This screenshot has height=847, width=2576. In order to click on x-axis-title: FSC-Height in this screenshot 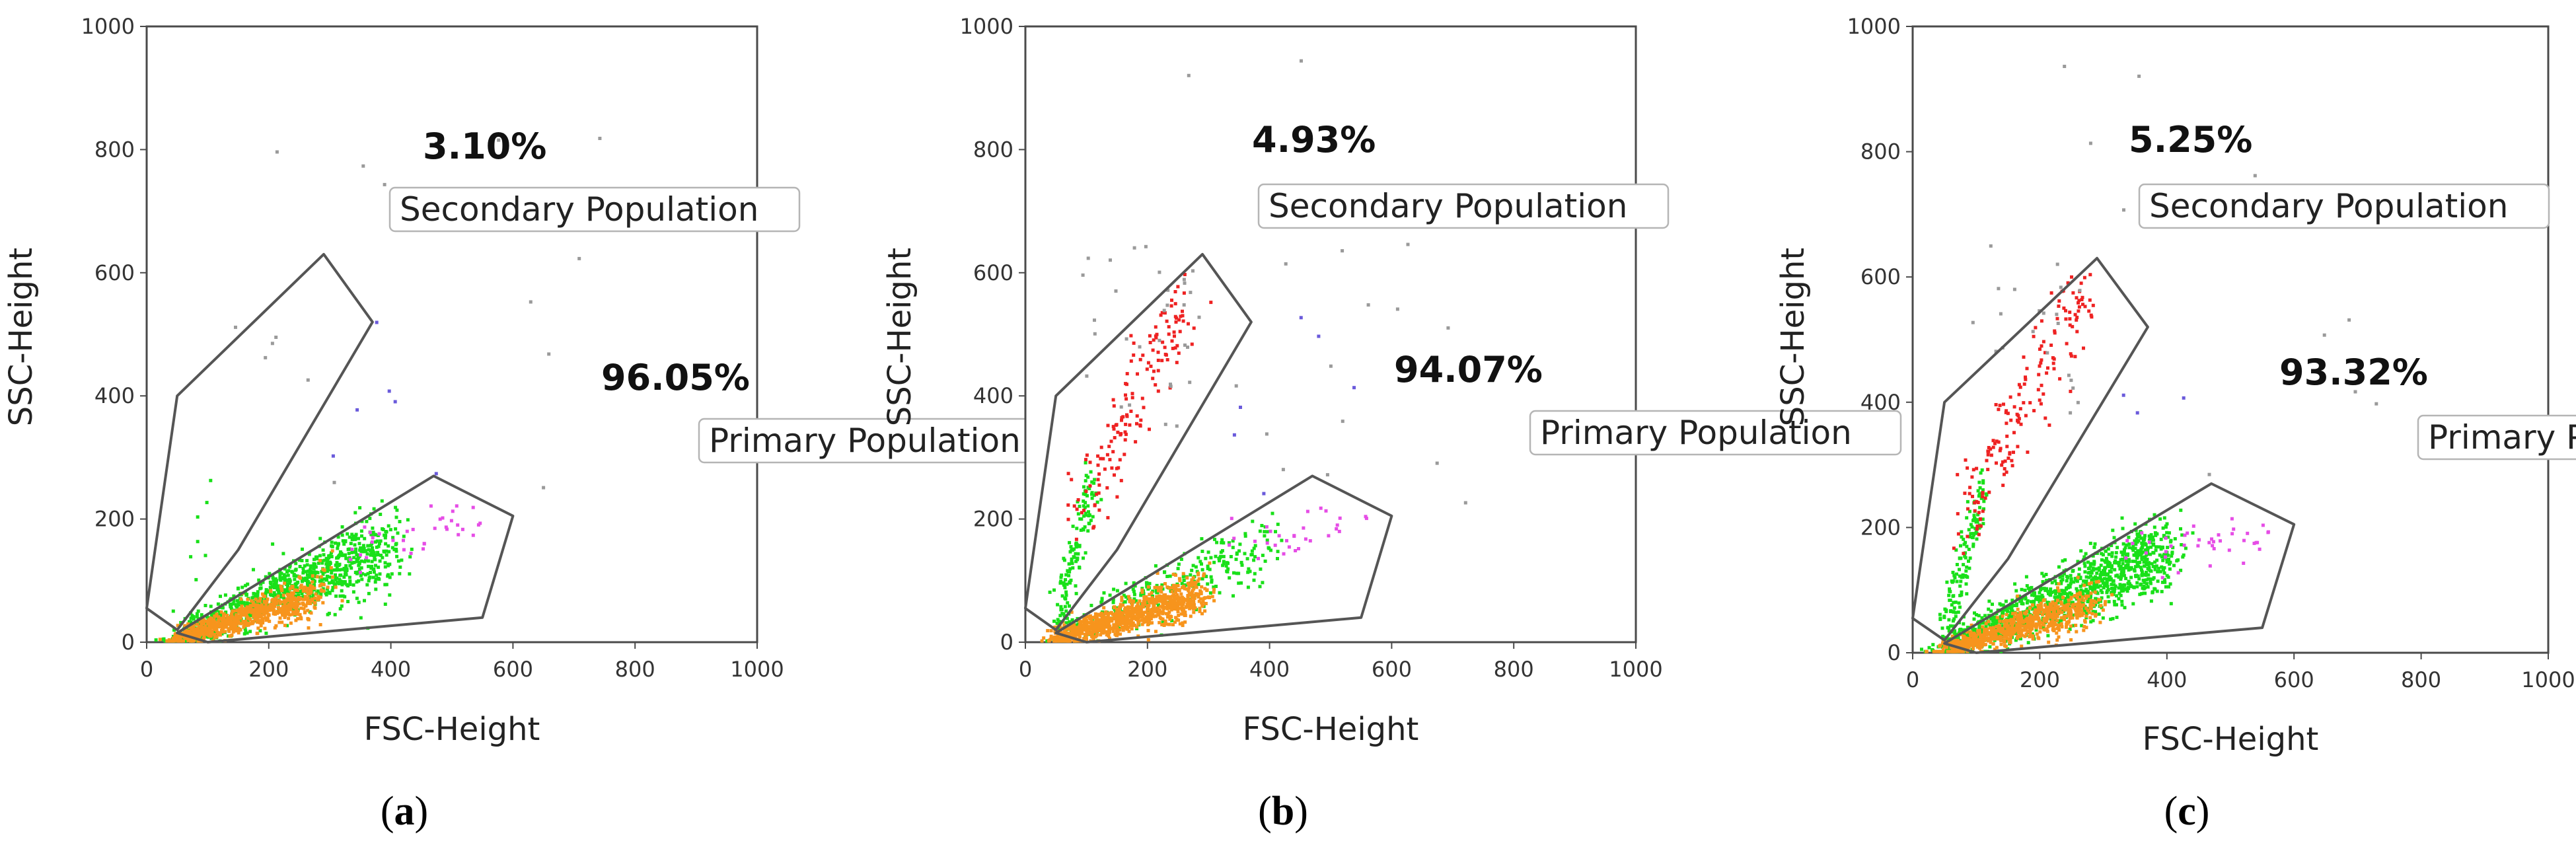, I will do `click(452, 729)`.